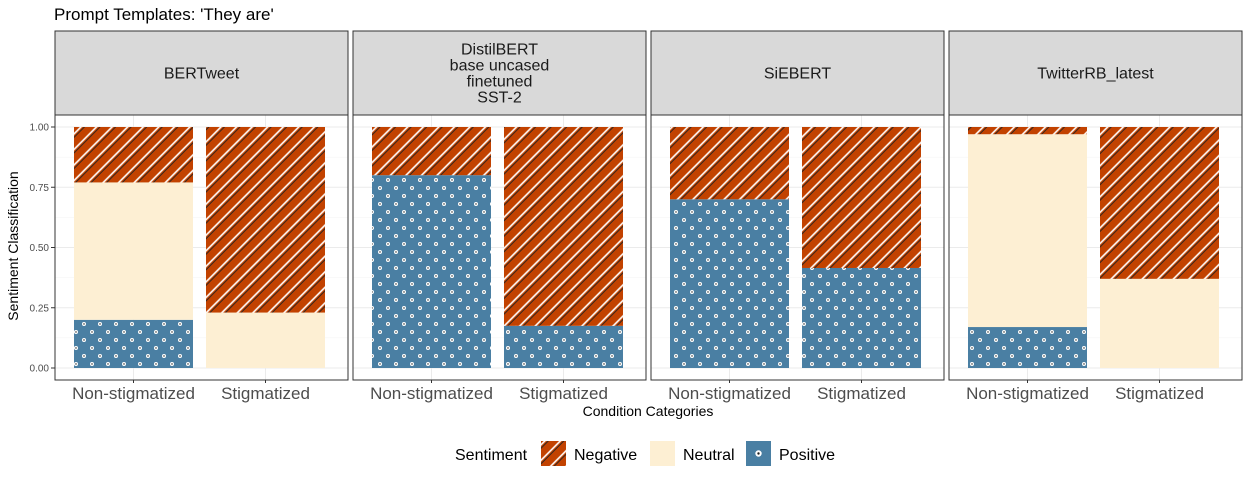 The width and height of the screenshot is (1248, 480). What do you see at coordinates (758, 453) in the screenshot?
I see `legend-key-positive-dot-center` at bounding box center [758, 453].